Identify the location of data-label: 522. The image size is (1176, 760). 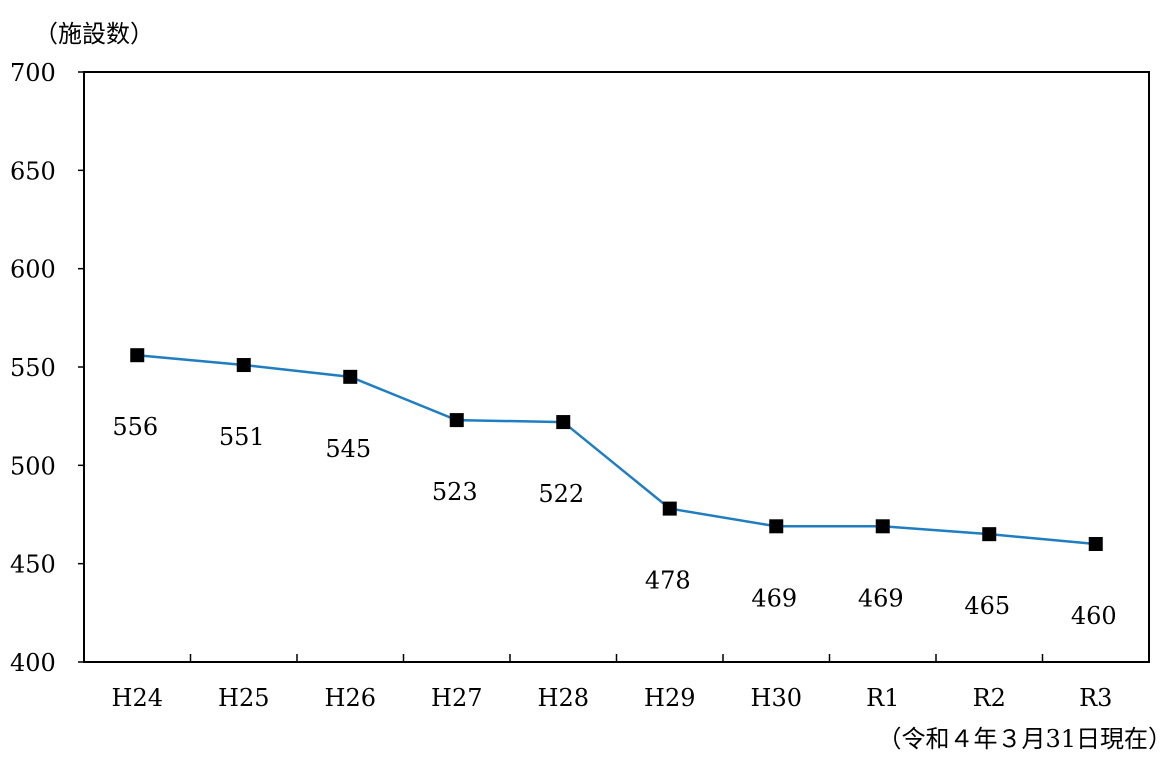
(561, 494).